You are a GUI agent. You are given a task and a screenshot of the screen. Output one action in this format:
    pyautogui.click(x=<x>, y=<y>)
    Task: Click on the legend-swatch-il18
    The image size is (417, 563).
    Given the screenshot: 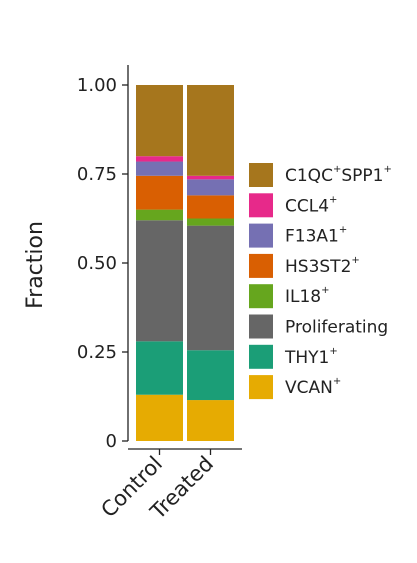 What is the action you would take?
    pyautogui.click(x=261, y=296)
    